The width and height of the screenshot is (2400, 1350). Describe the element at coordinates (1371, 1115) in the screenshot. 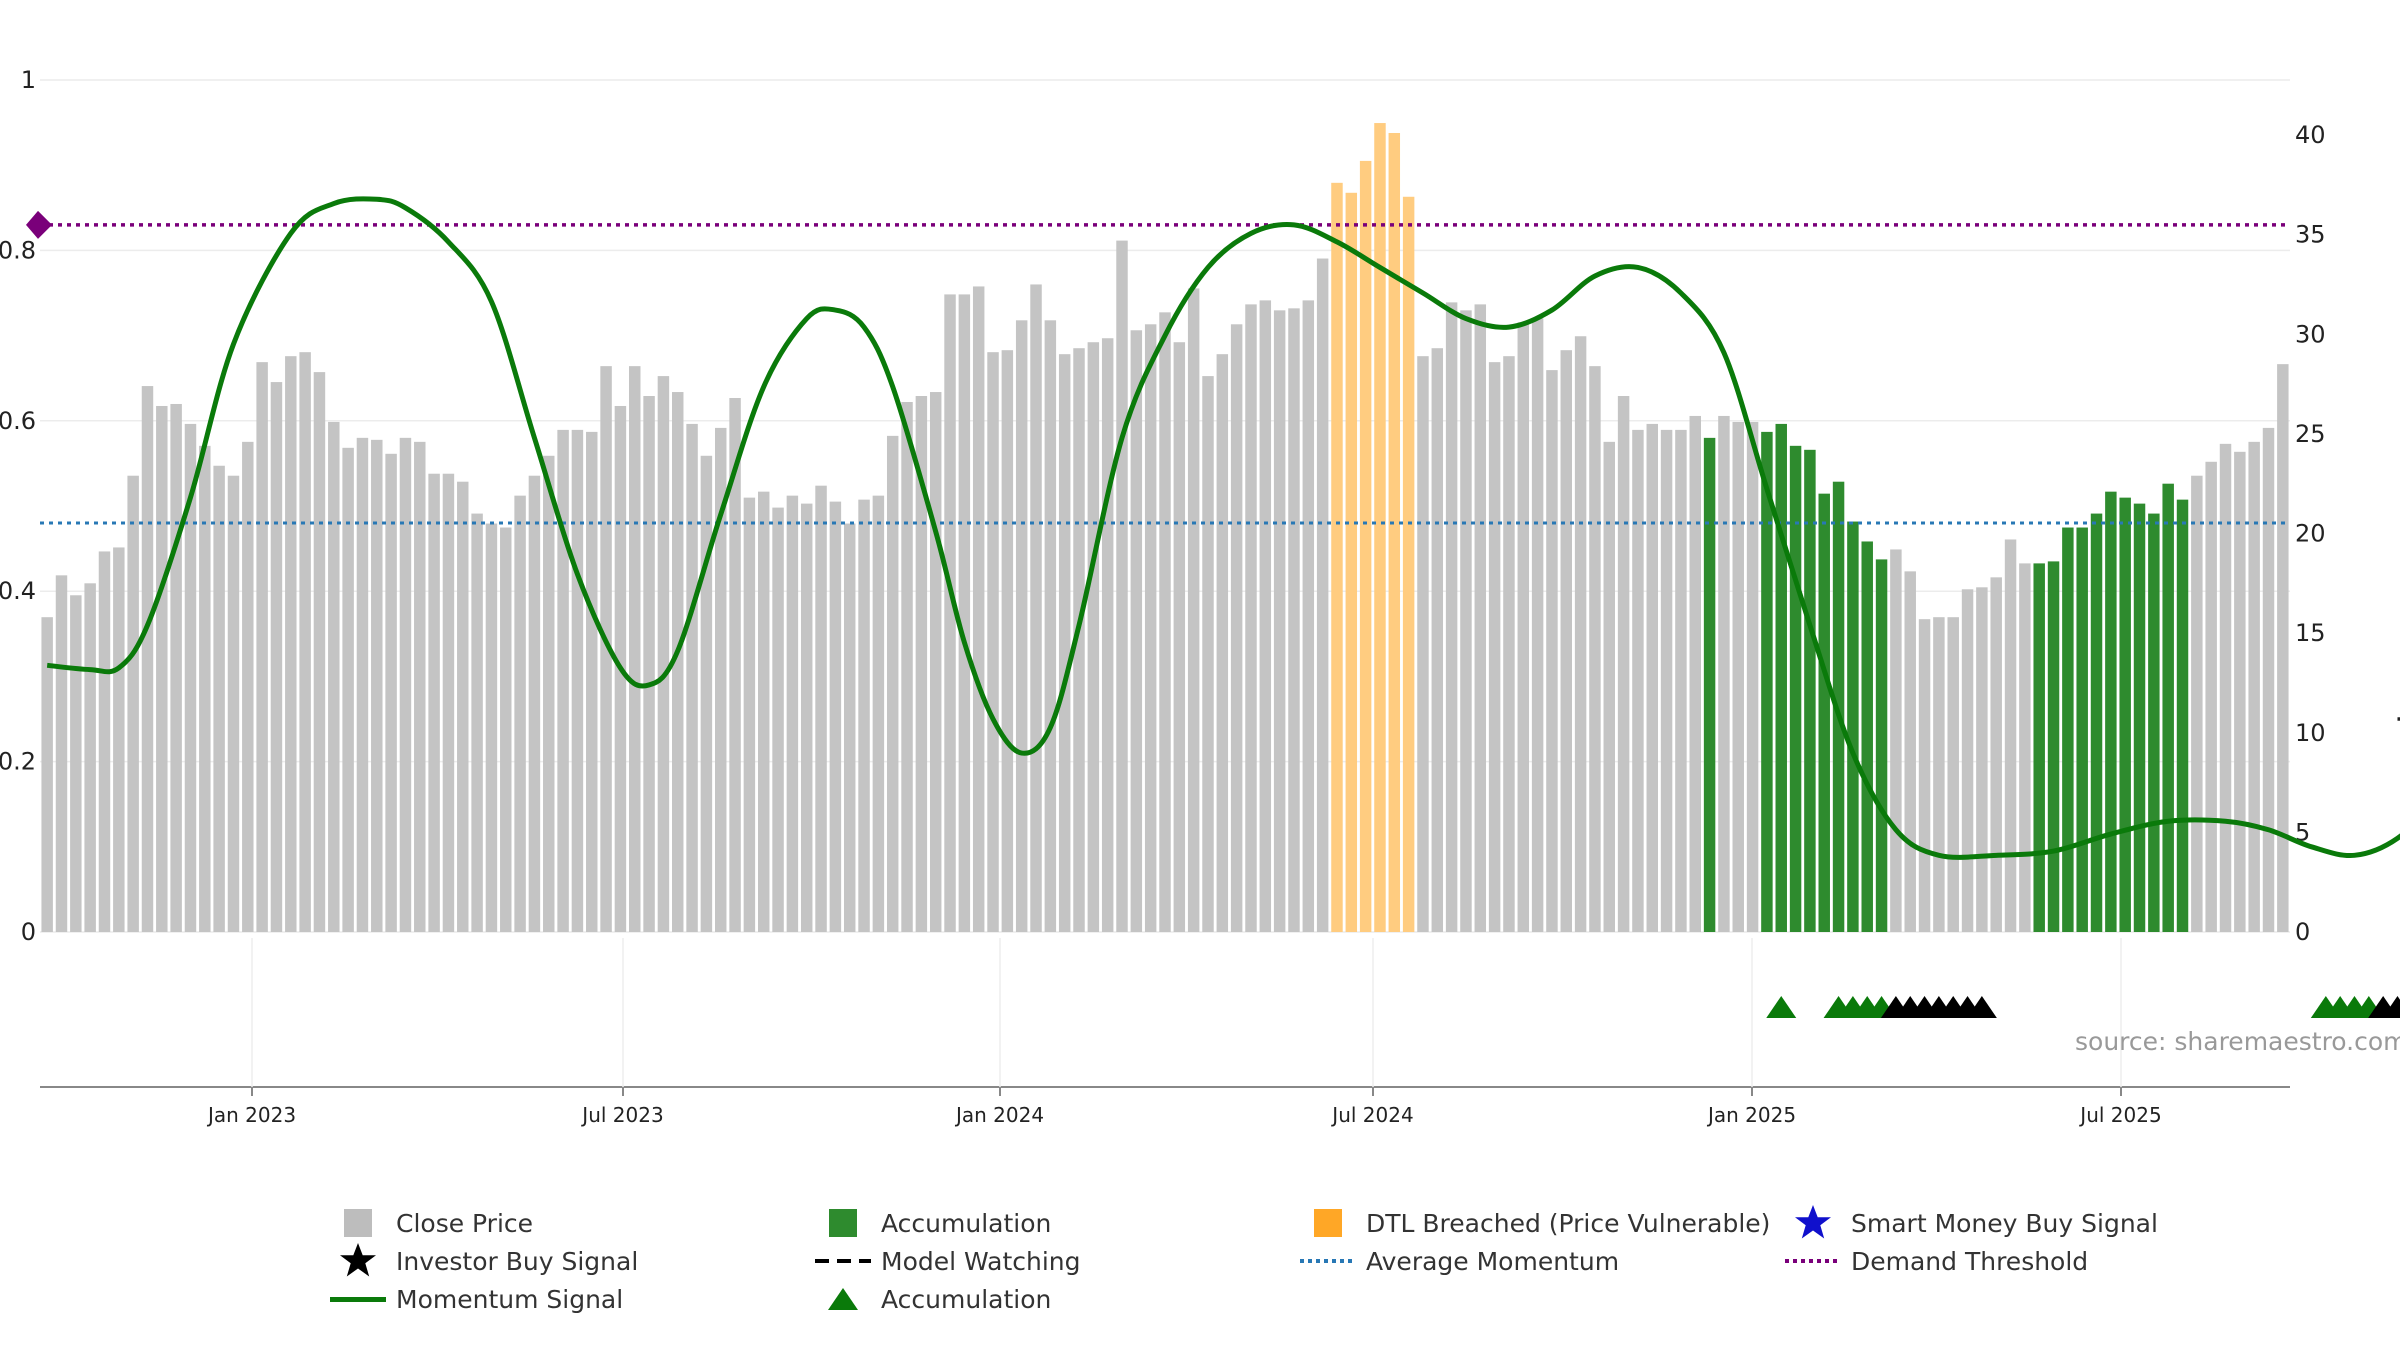

I see `x-tick-label: Jul 2024` at that location.